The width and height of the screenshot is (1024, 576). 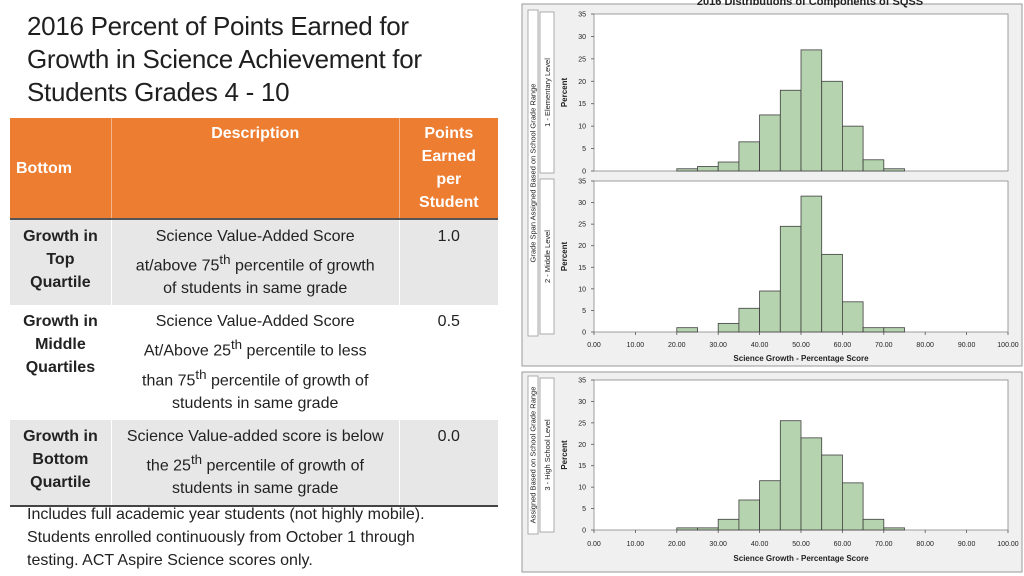 I want to click on panel-strip-label: 3 - High School Level, so click(x=547, y=455).